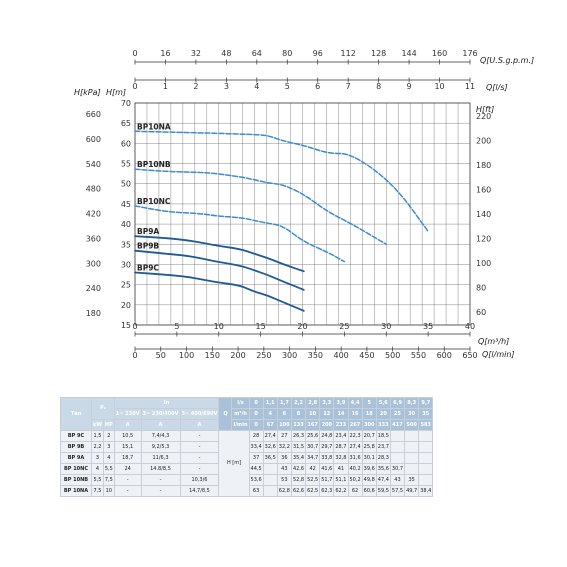  Describe the element at coordinates (127, 469) in the screenshot. I see `row-a1: 24` at that location.